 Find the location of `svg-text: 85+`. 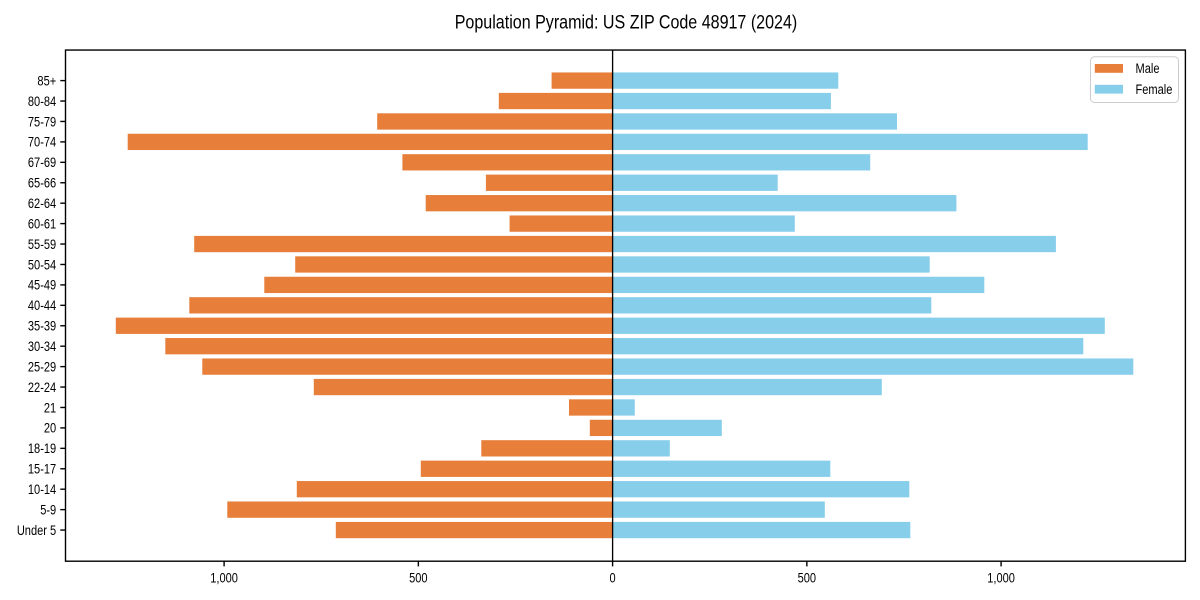

svg-text: 85+ is located at coordinates (46, 80).